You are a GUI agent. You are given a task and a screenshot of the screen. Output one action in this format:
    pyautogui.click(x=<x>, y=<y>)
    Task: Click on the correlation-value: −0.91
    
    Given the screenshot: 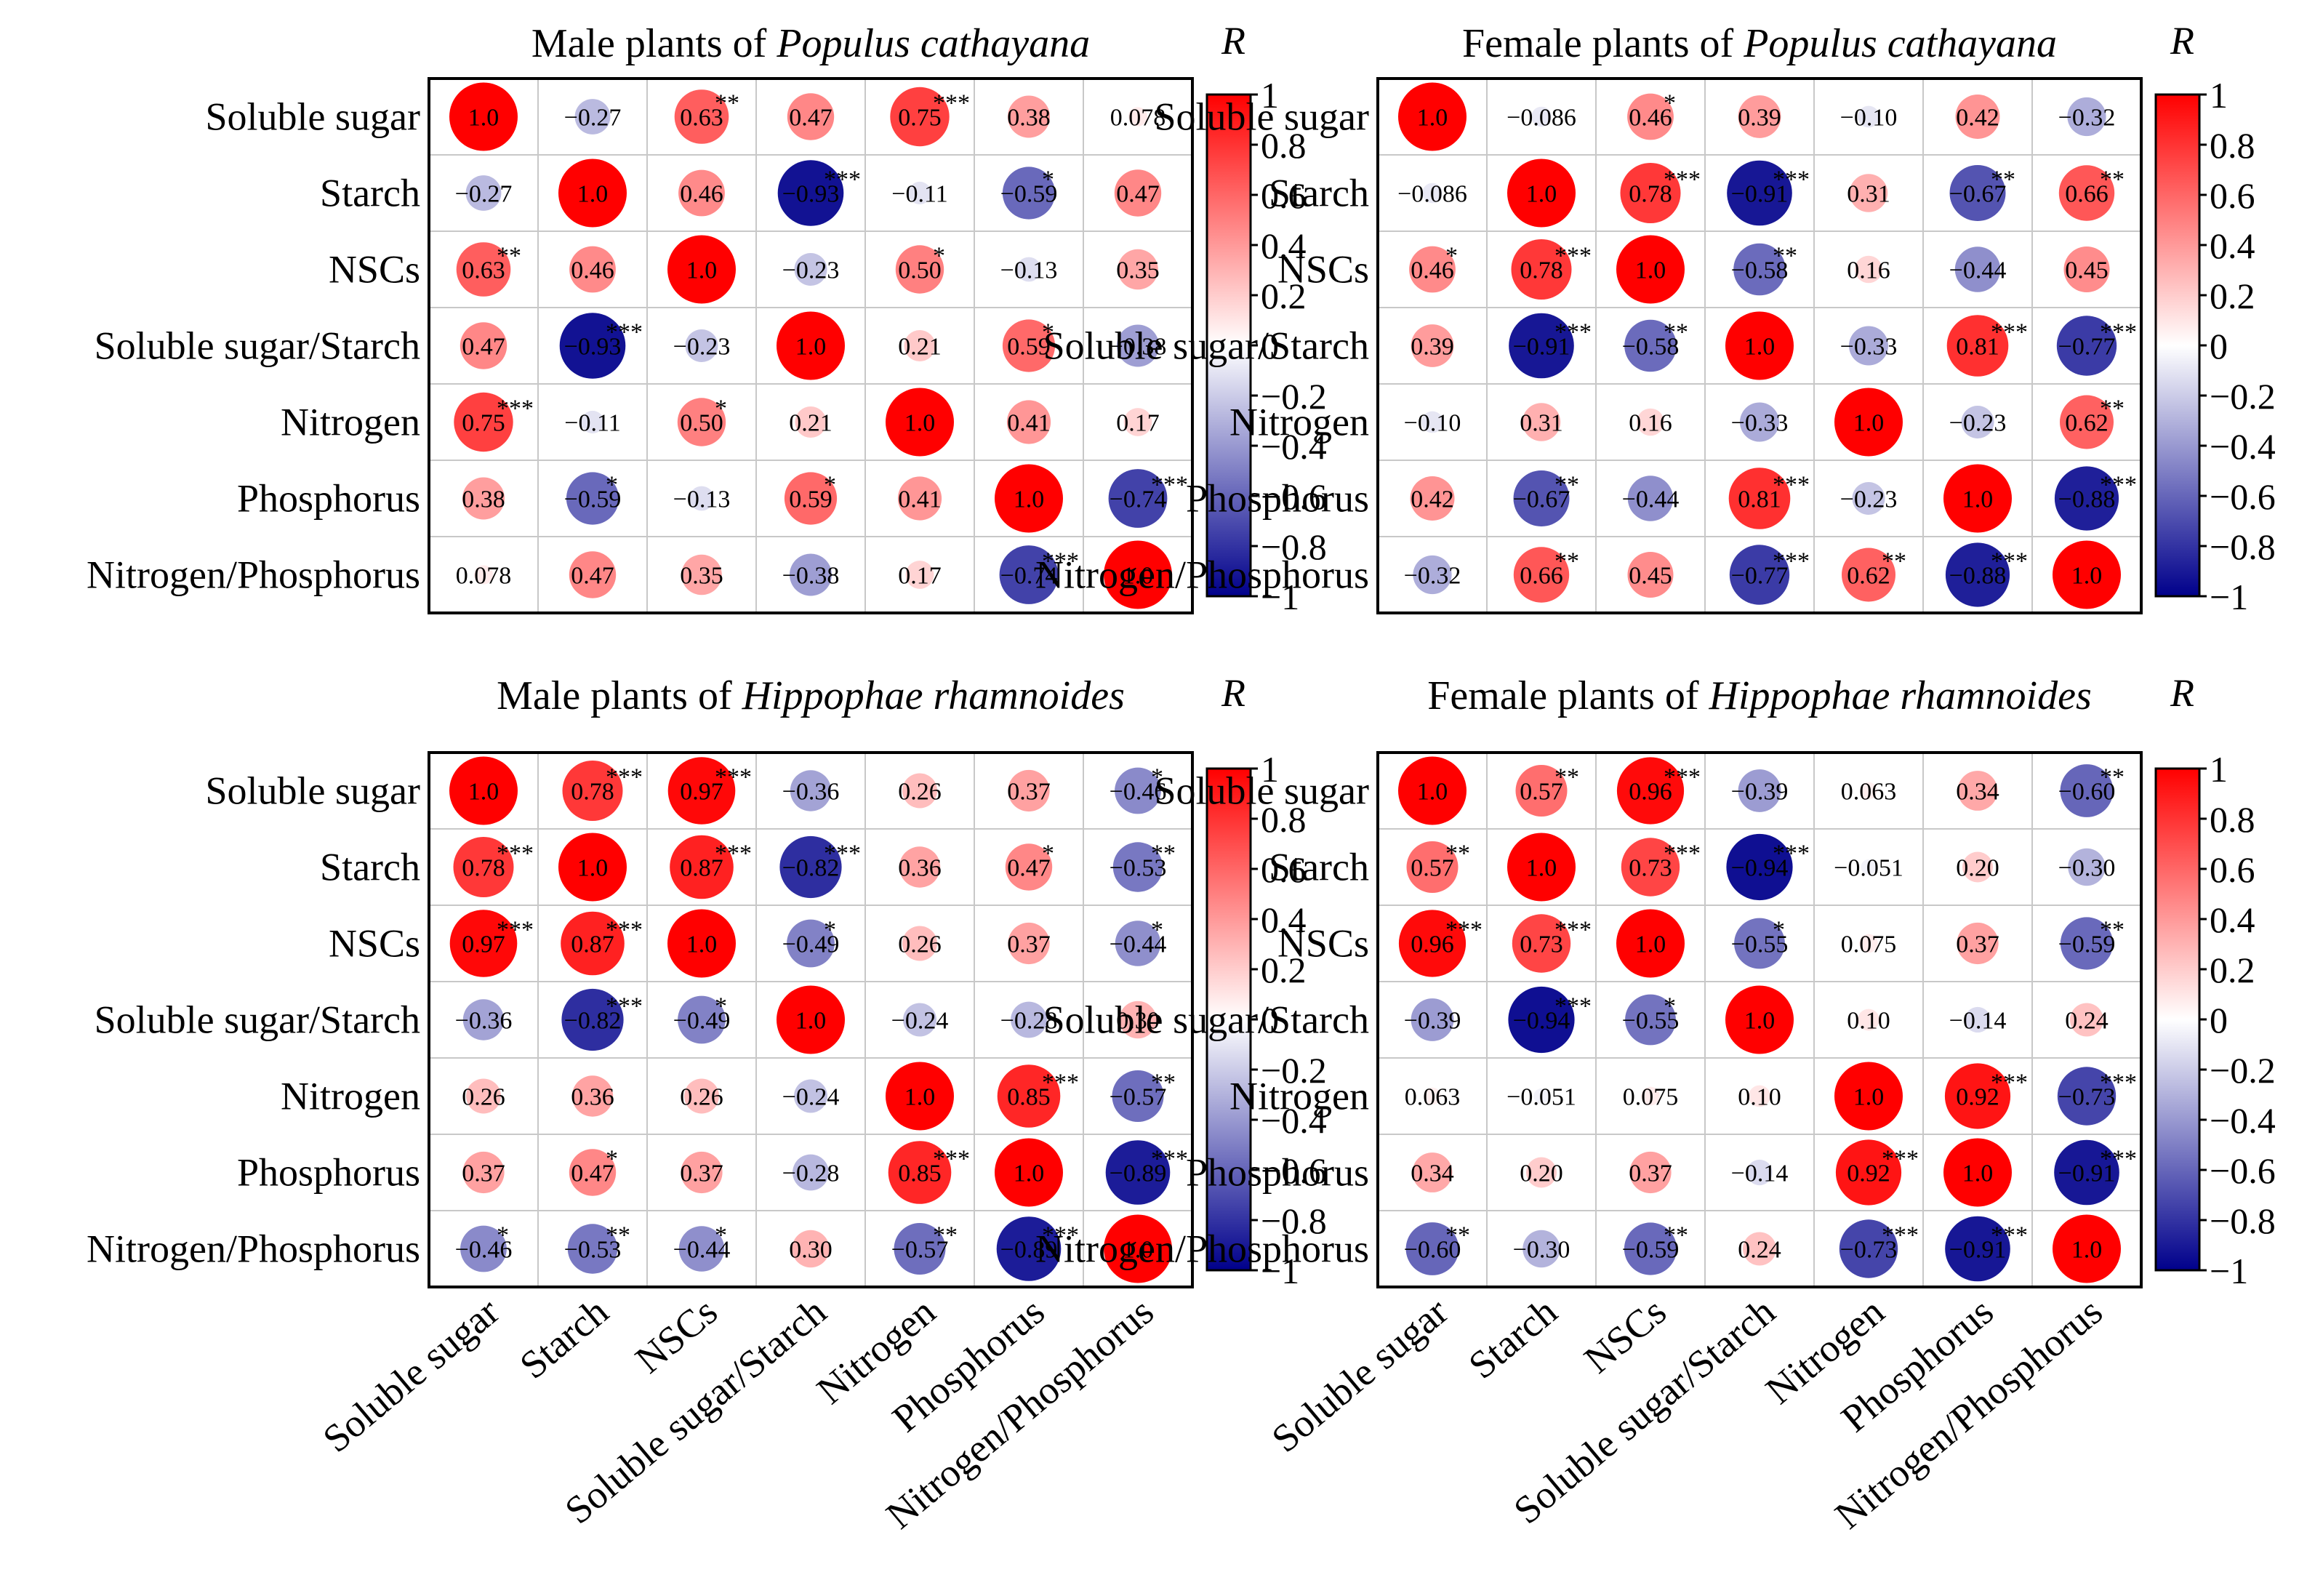 What is the action you would take?
    pyautogui.click(x=1978, y=1251)
    